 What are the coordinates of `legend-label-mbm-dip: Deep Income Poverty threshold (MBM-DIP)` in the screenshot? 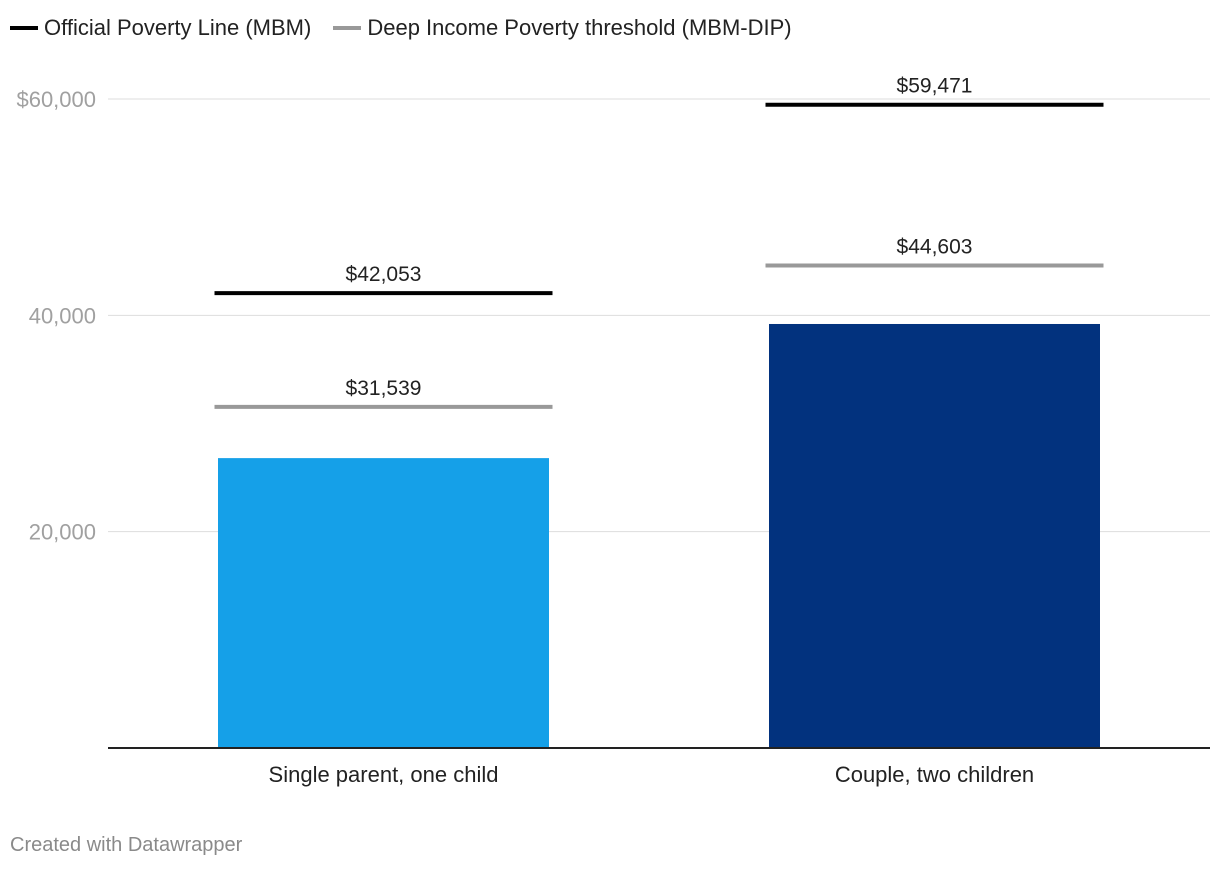 It's located at (579, 27).